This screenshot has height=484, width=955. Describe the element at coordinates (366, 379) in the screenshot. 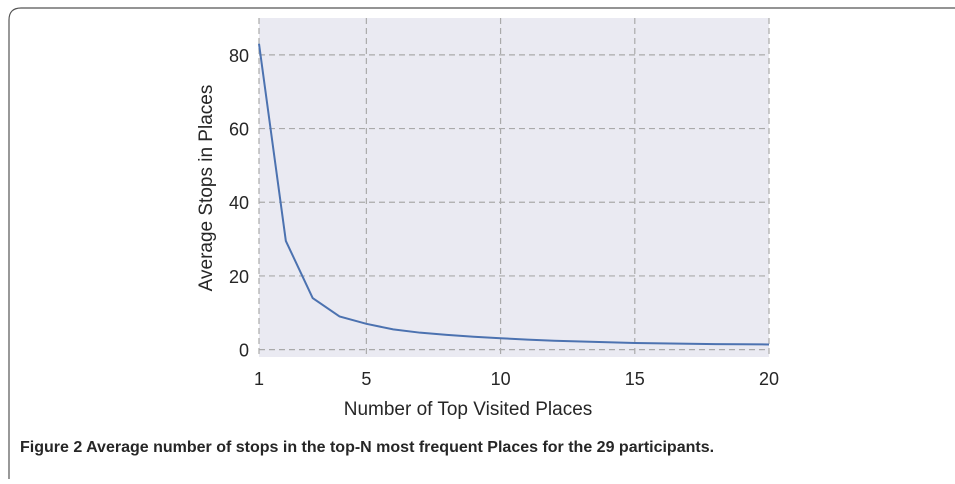

I see `x-tick-label: 5` at that location.